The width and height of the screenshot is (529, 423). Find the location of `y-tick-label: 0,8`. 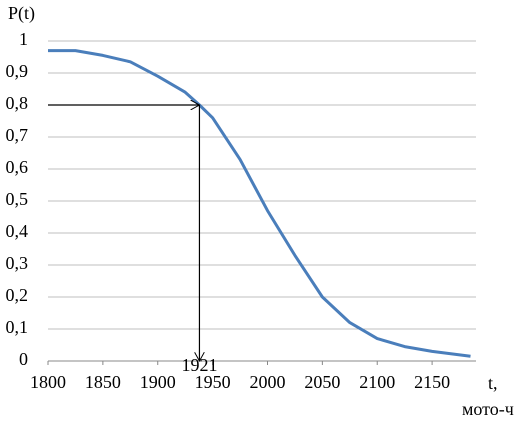

y-tick-label: 0,8 is located at coordinates (17, 103).